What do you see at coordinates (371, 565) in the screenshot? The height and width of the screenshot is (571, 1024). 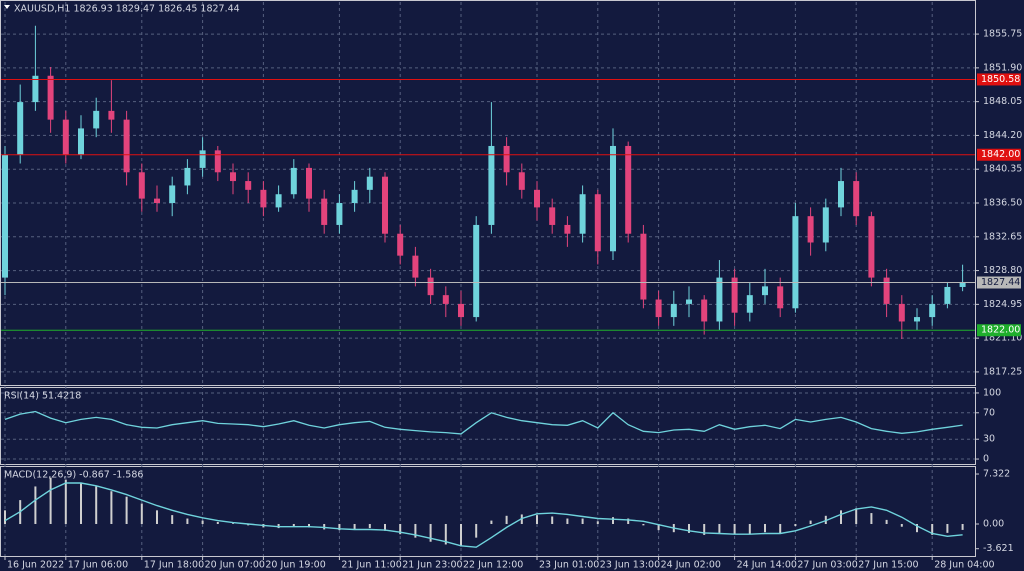 I see `x-tick-label: 21 Jun 11:00` at bounding box center [371, 565].